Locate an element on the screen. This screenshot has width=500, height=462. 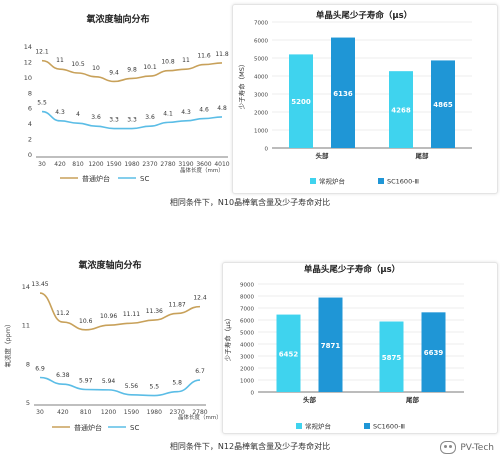
chart-title: 单晶头尾少子寿命（μs） is located at coordinates (364, 15).